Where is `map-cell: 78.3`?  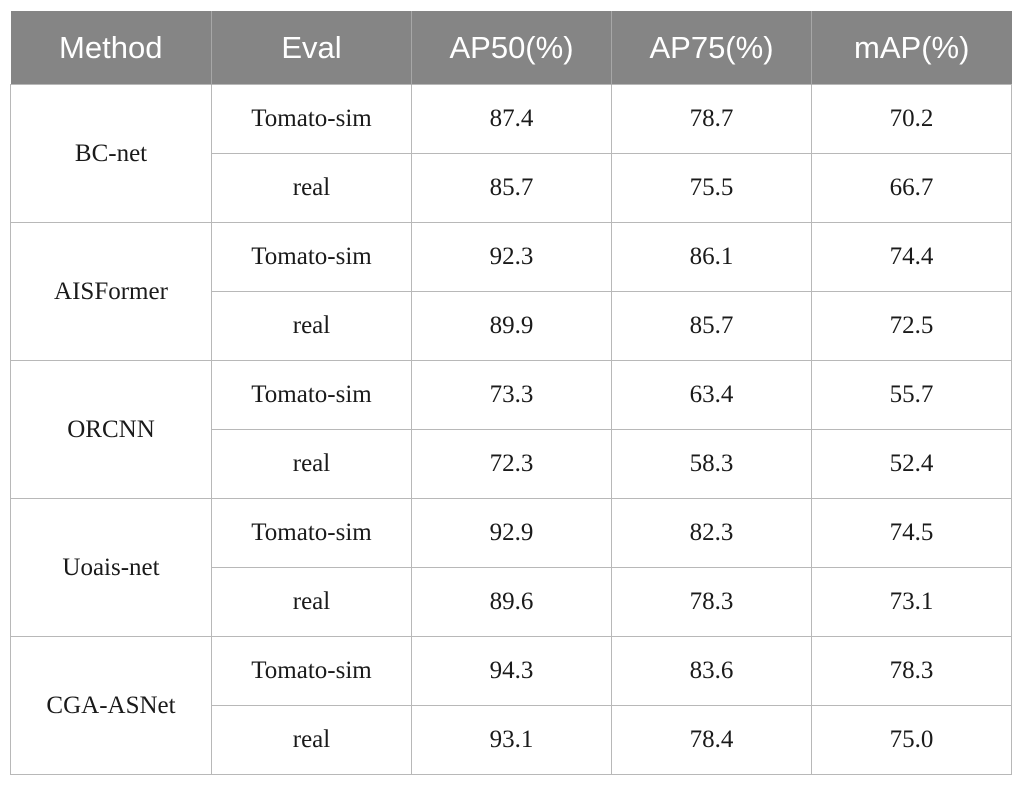 map-cell: 78.3 is located at coordinates (911, 671).